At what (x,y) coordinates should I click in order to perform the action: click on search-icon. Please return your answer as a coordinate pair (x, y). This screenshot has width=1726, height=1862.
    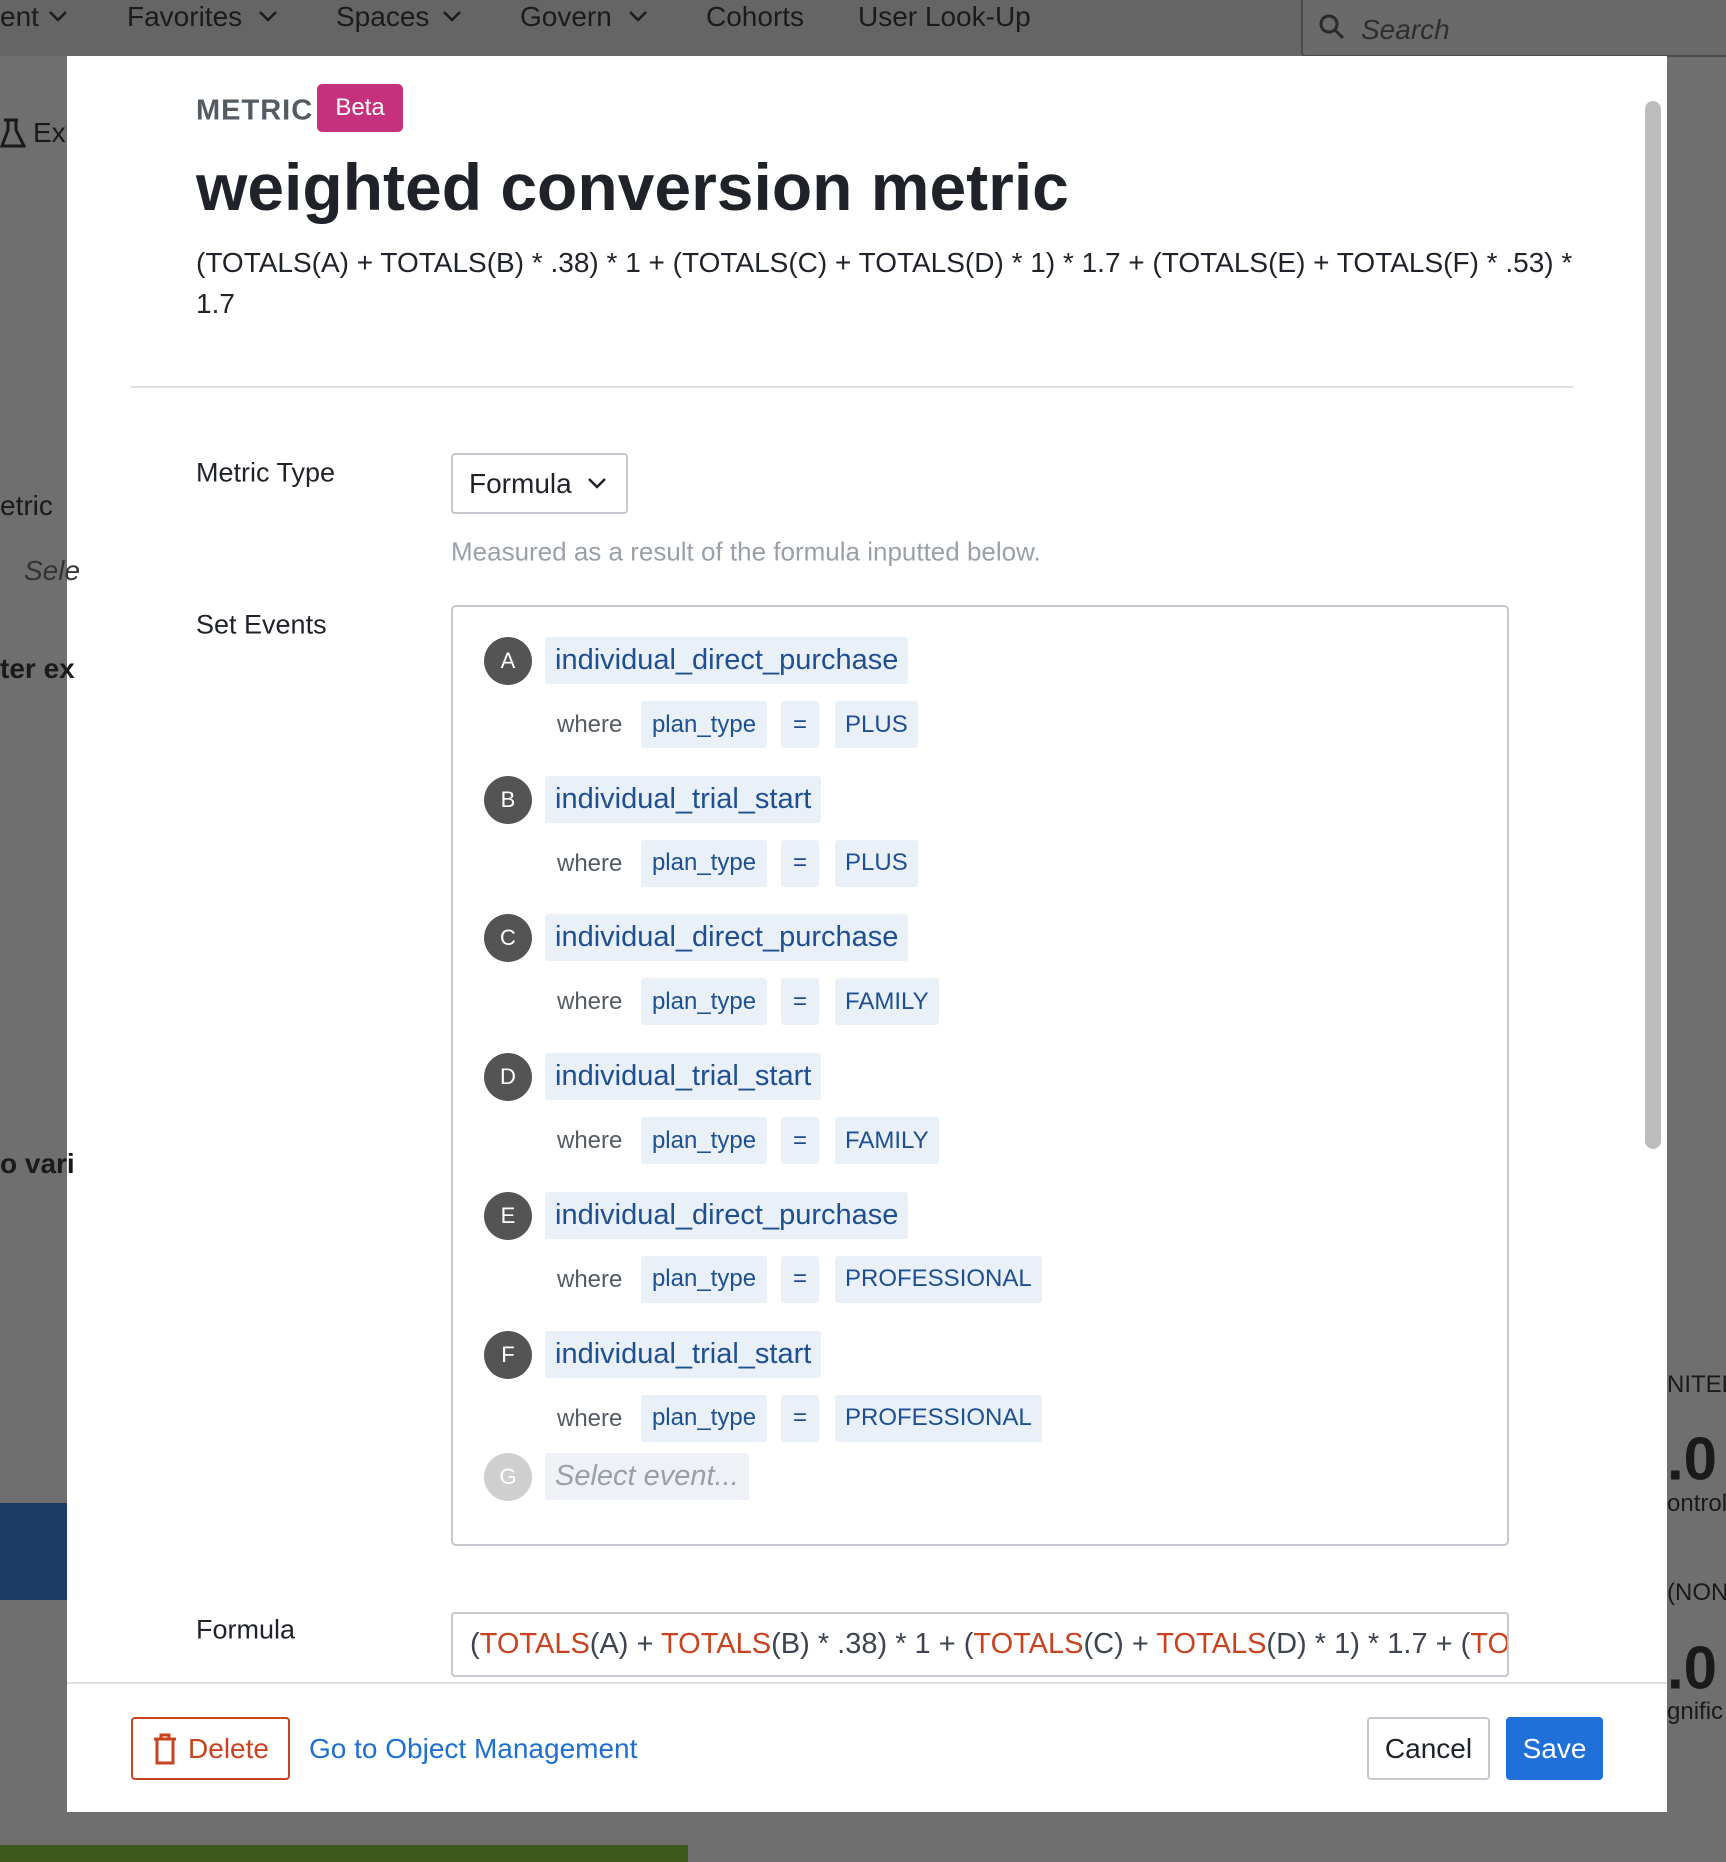
    Looking at the image, I should click on (1332, 27).